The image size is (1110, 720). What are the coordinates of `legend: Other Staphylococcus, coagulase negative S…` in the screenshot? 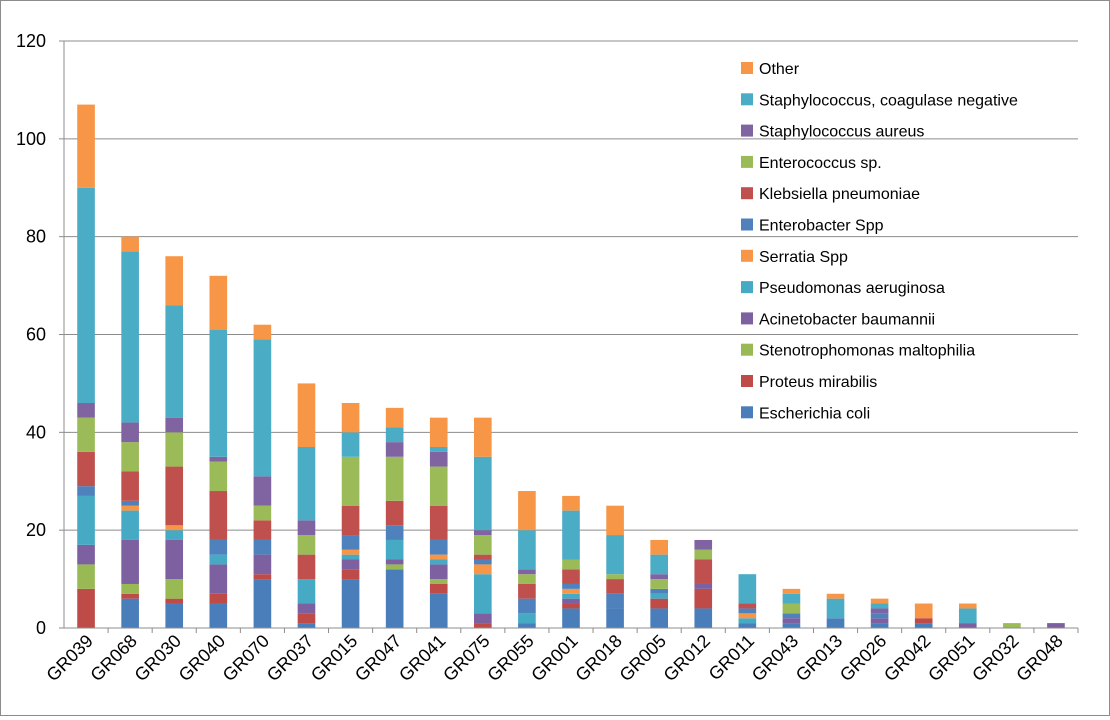 It's located at (879, 241).